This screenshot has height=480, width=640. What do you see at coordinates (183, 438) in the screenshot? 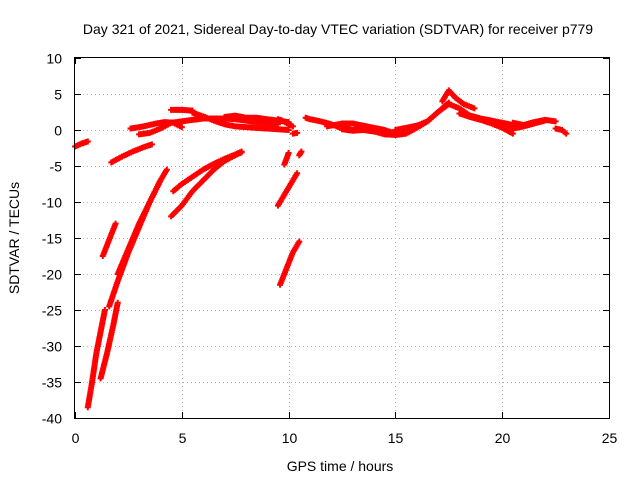
I see `x-tick-label: 5` at bounding box center [183, 438].